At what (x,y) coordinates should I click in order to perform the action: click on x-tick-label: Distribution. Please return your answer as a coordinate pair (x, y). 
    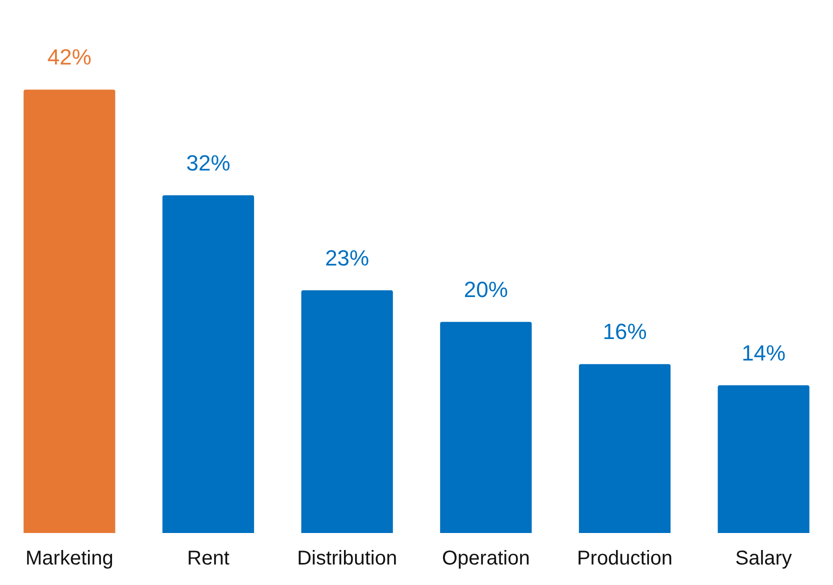
    Looking at the image, I should click on (347, 559).